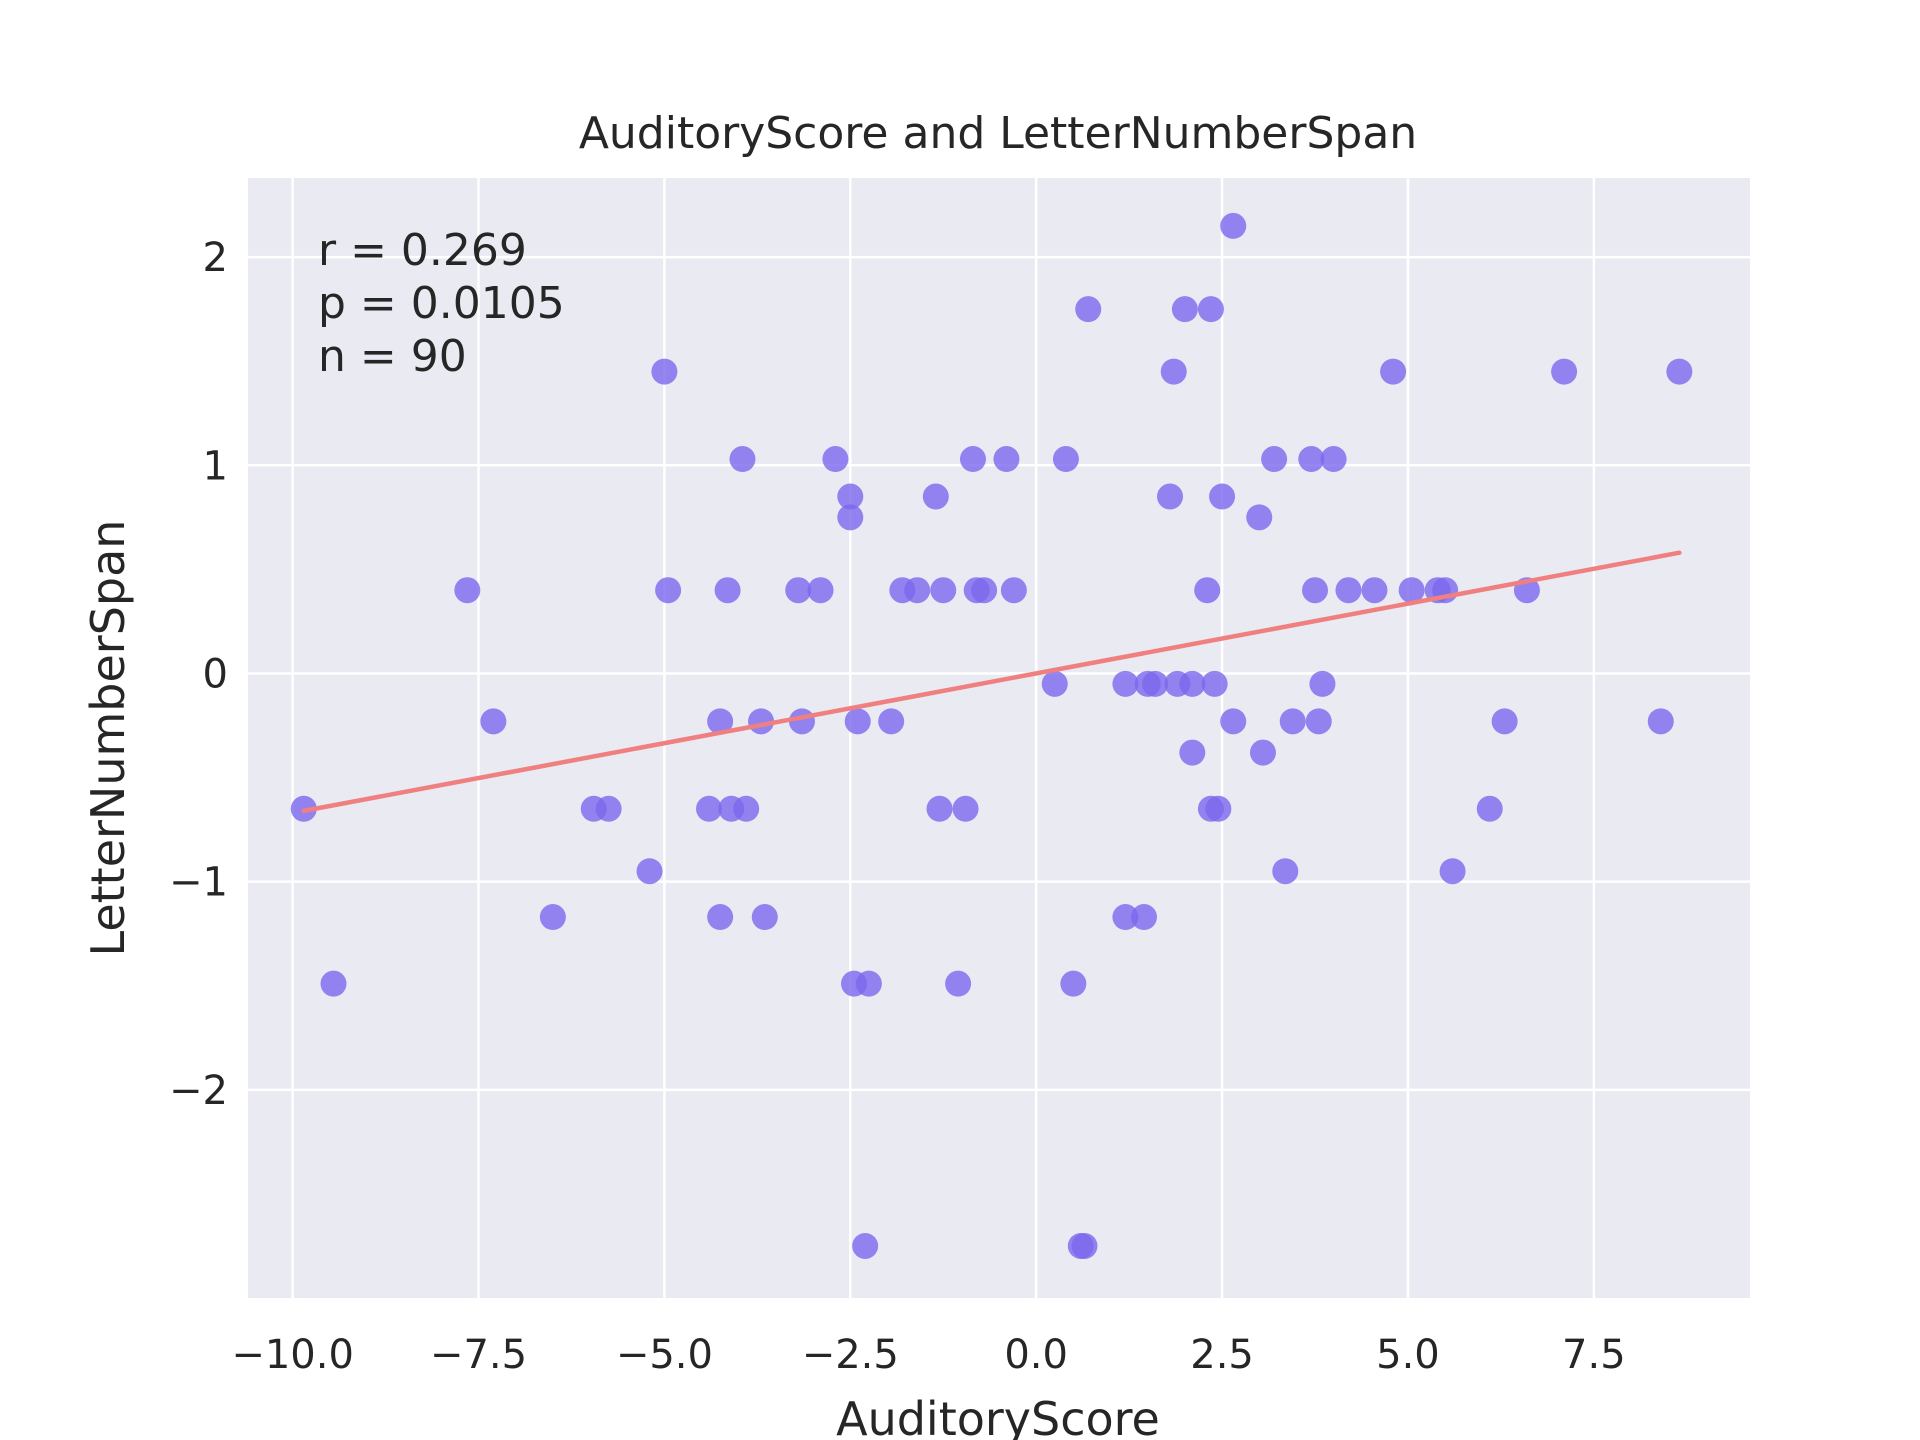 The width and height of the screenshot is (1920, 1440). Describe the element at coordinates (292, 1355) in the screenshot. I see `x-tick-label: −10.0` at that location.